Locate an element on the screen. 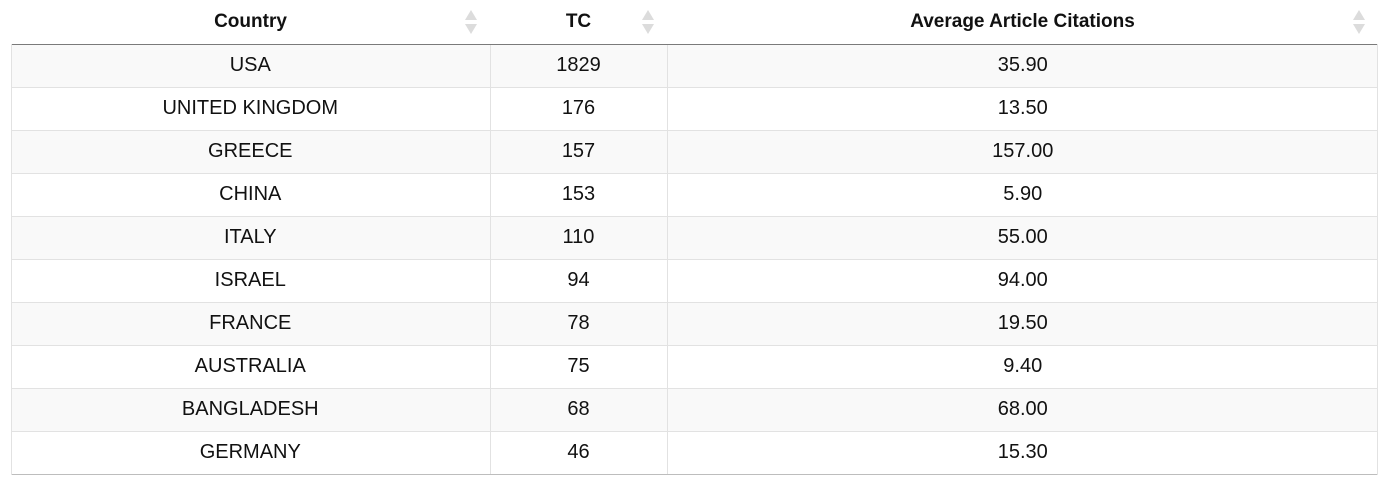  cell-tc: 1829 is located at coordinates (578, 65).